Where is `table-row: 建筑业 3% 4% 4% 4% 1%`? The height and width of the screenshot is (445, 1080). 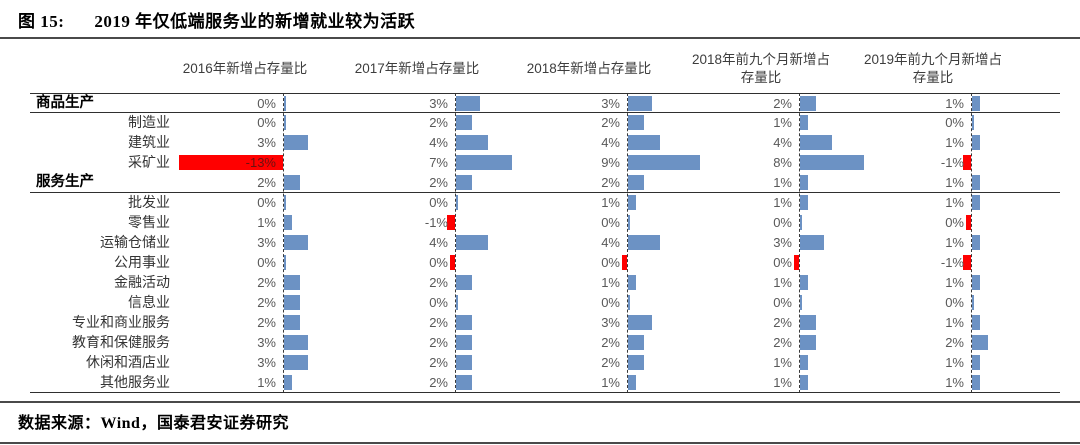 table-row: 建筑业 3% 4% 4% 4% 1% is located at coordinates (545, 143).